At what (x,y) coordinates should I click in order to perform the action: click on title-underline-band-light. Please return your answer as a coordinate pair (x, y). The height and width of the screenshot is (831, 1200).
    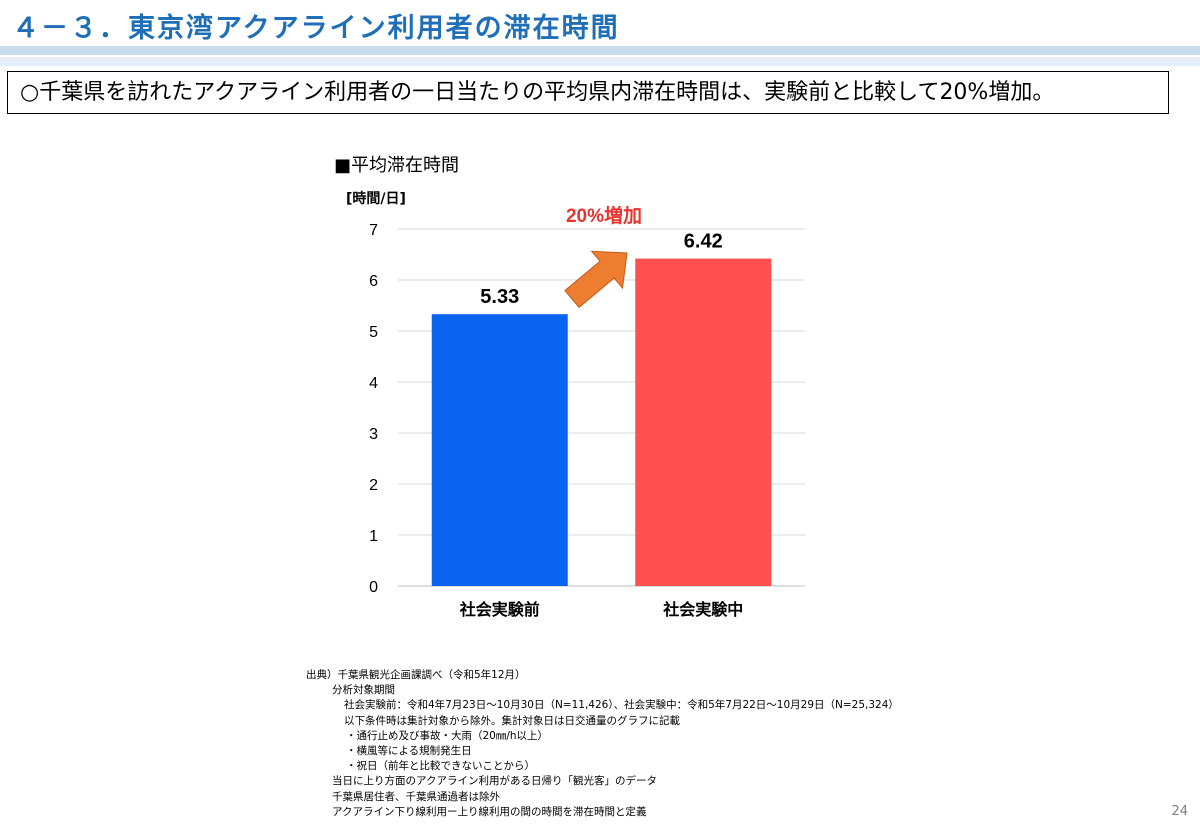
    Looking at the image, I should click on (600, 61).